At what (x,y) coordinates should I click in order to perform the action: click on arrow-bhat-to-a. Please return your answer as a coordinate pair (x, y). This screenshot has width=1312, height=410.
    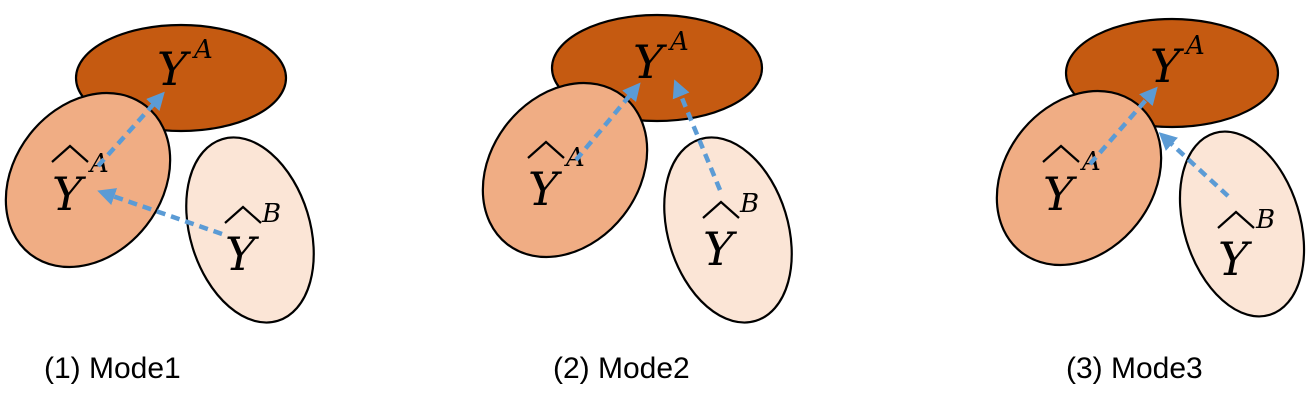
    Looking at the image, I should click on (697, 135).